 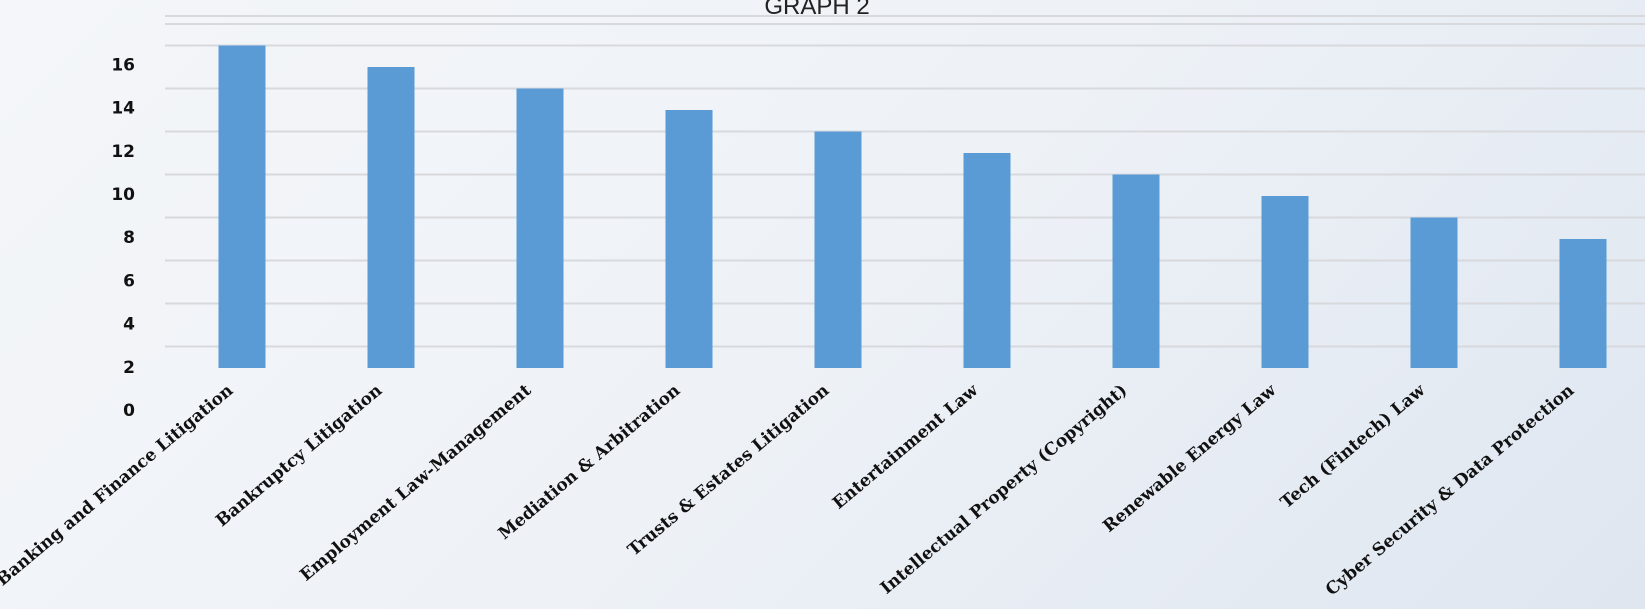 I want to click on x-tick-label: Renewable Energy Law, so click(x=1189, y=458).